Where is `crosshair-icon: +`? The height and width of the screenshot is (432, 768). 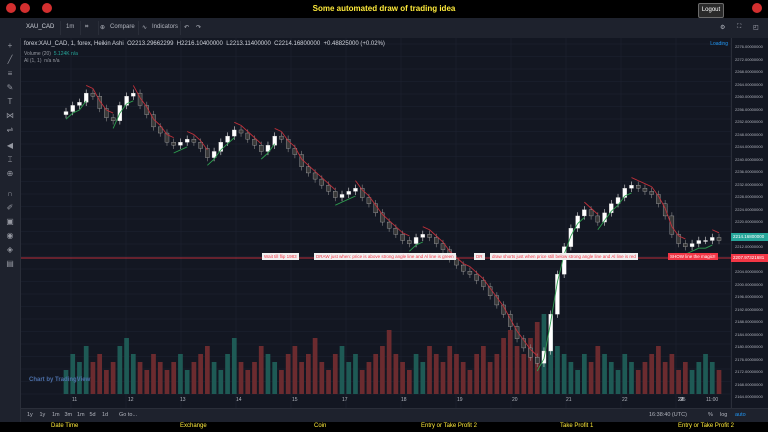 crosshair-icon: + is located at coordinates (10, 45).